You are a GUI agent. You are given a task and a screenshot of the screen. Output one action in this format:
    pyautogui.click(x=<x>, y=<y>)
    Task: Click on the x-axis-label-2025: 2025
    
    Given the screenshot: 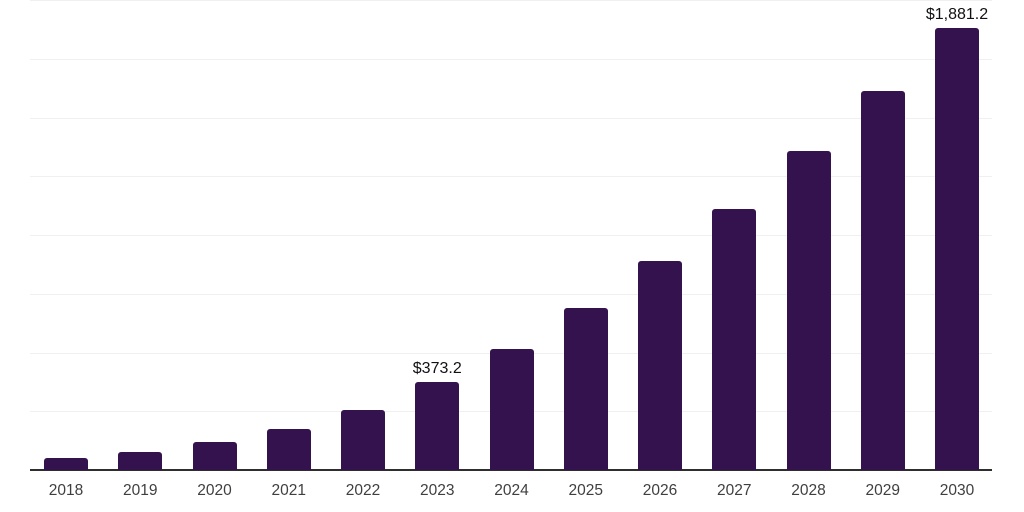 What is the action you would take?
    pyautogui.click(x=585, y=490)
    